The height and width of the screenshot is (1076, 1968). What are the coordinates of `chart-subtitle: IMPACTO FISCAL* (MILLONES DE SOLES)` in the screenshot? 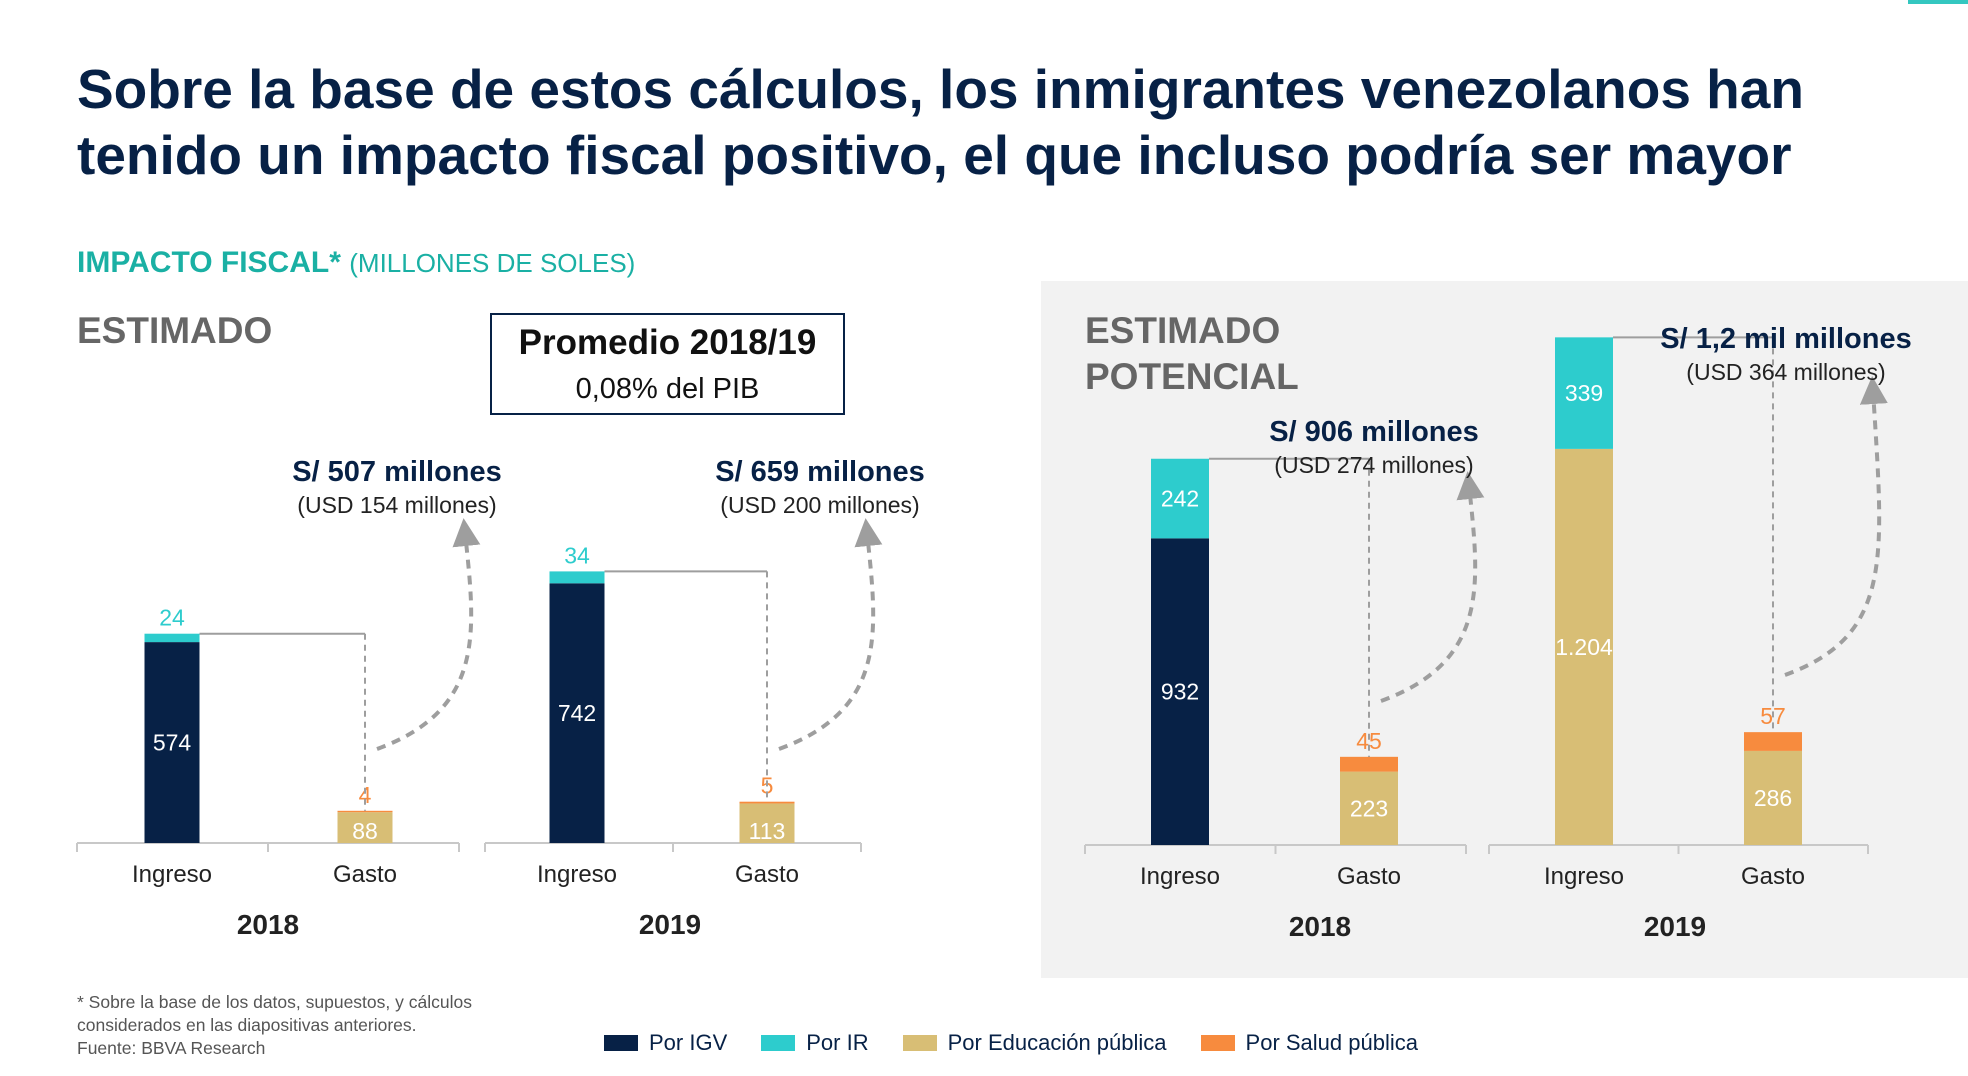 It's located at (356, 263).